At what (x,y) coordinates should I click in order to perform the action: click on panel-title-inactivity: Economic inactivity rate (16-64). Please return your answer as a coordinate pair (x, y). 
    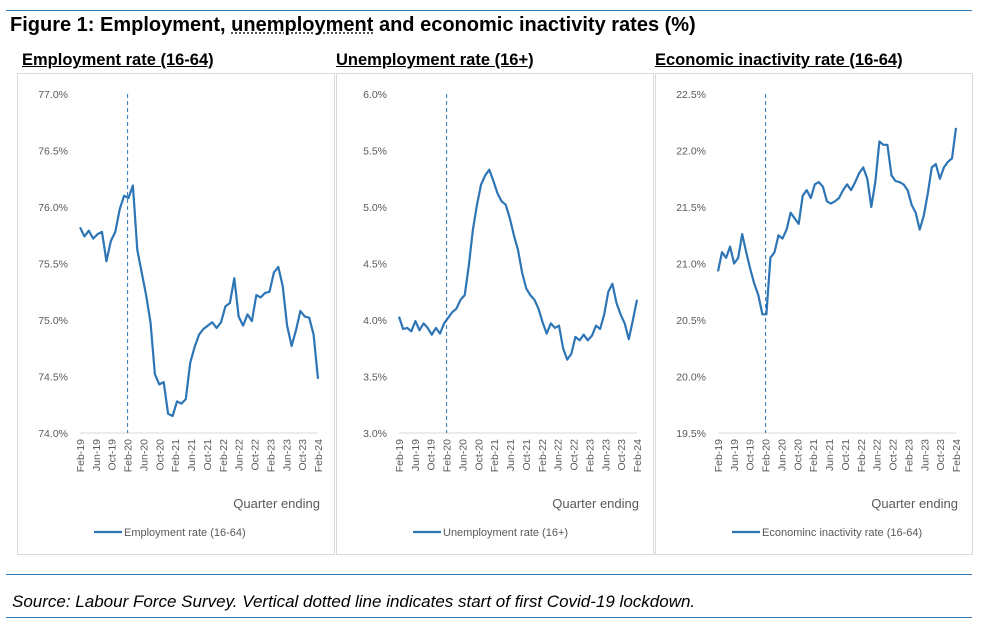
    Looking at the image, I should click on (779, 60).